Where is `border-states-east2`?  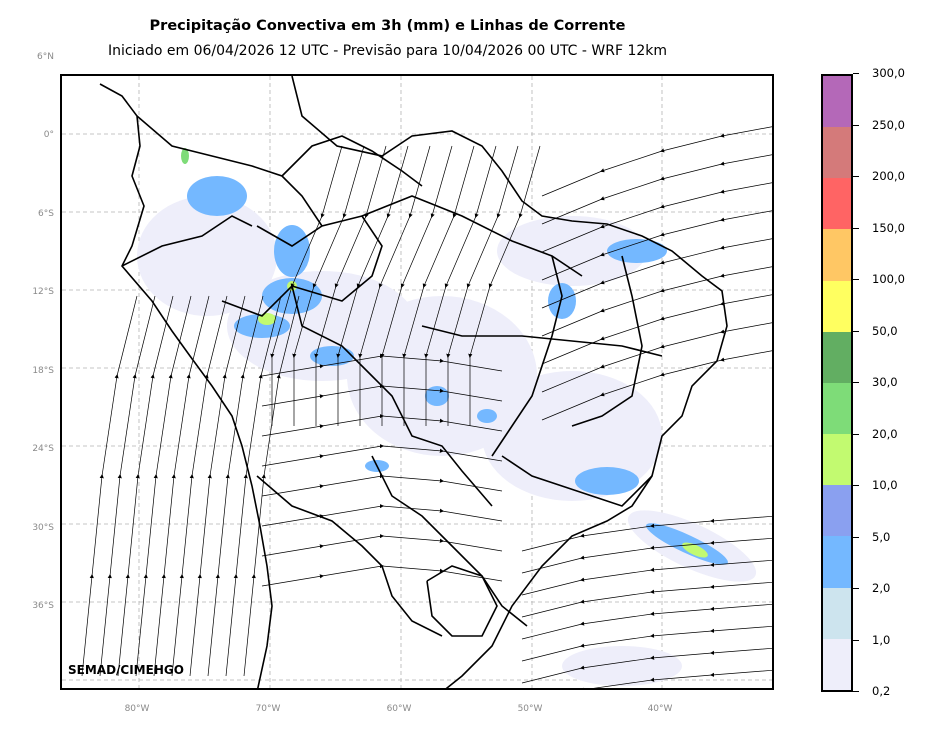 border-states-east2 is located at coordinates (607, 341).